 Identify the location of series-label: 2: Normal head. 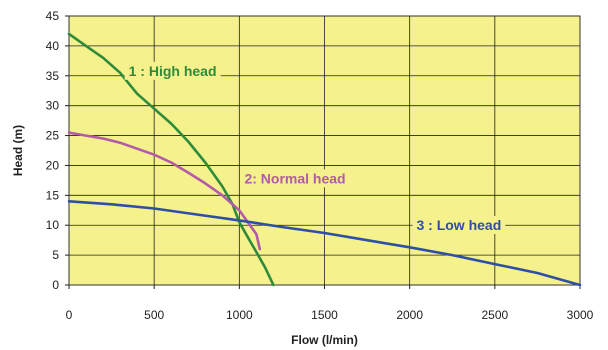
(294, 178).